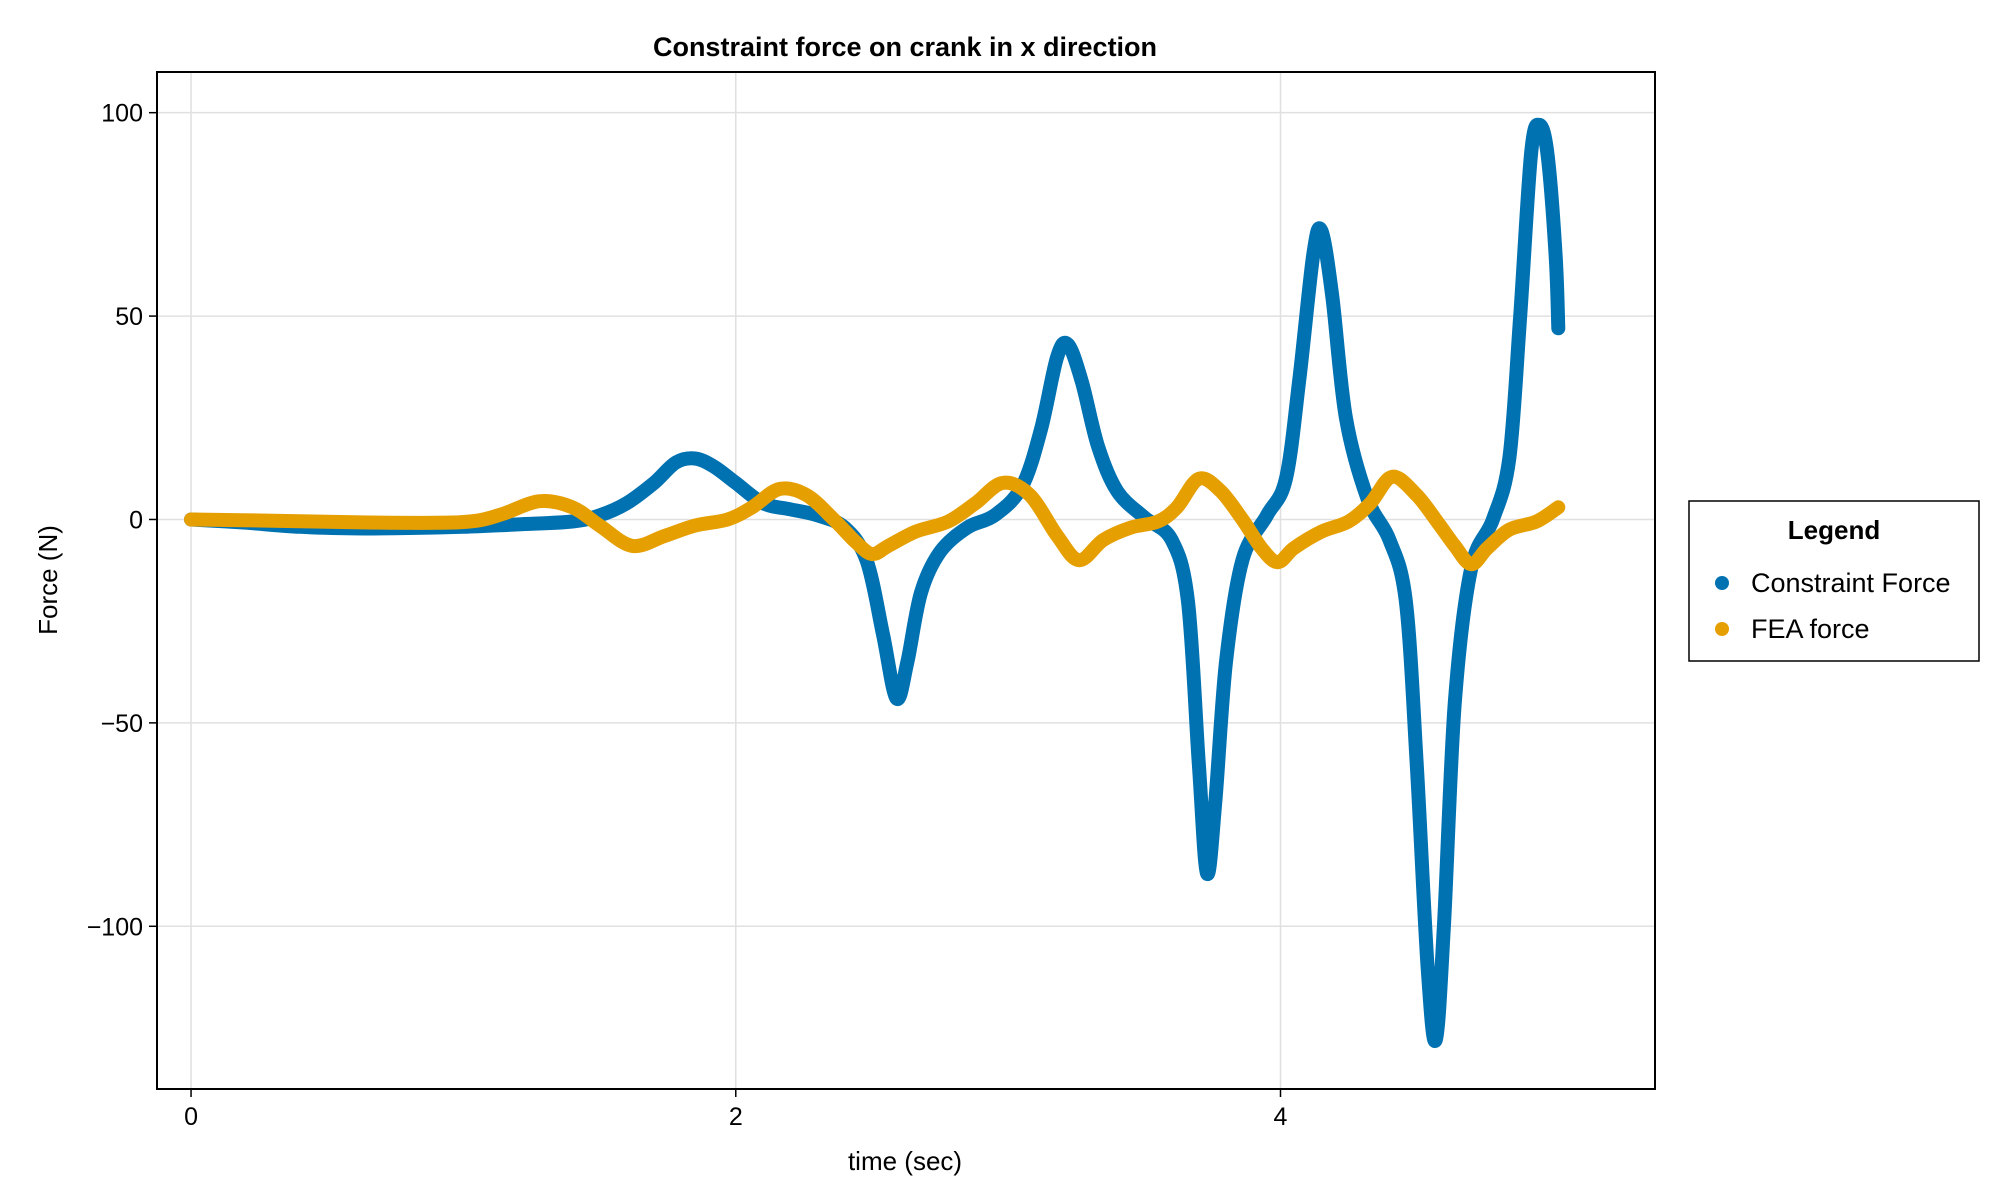  Describe the element at coordinates (129, 317) in the screenshot. I see `y-tick-label: 50` at that location.